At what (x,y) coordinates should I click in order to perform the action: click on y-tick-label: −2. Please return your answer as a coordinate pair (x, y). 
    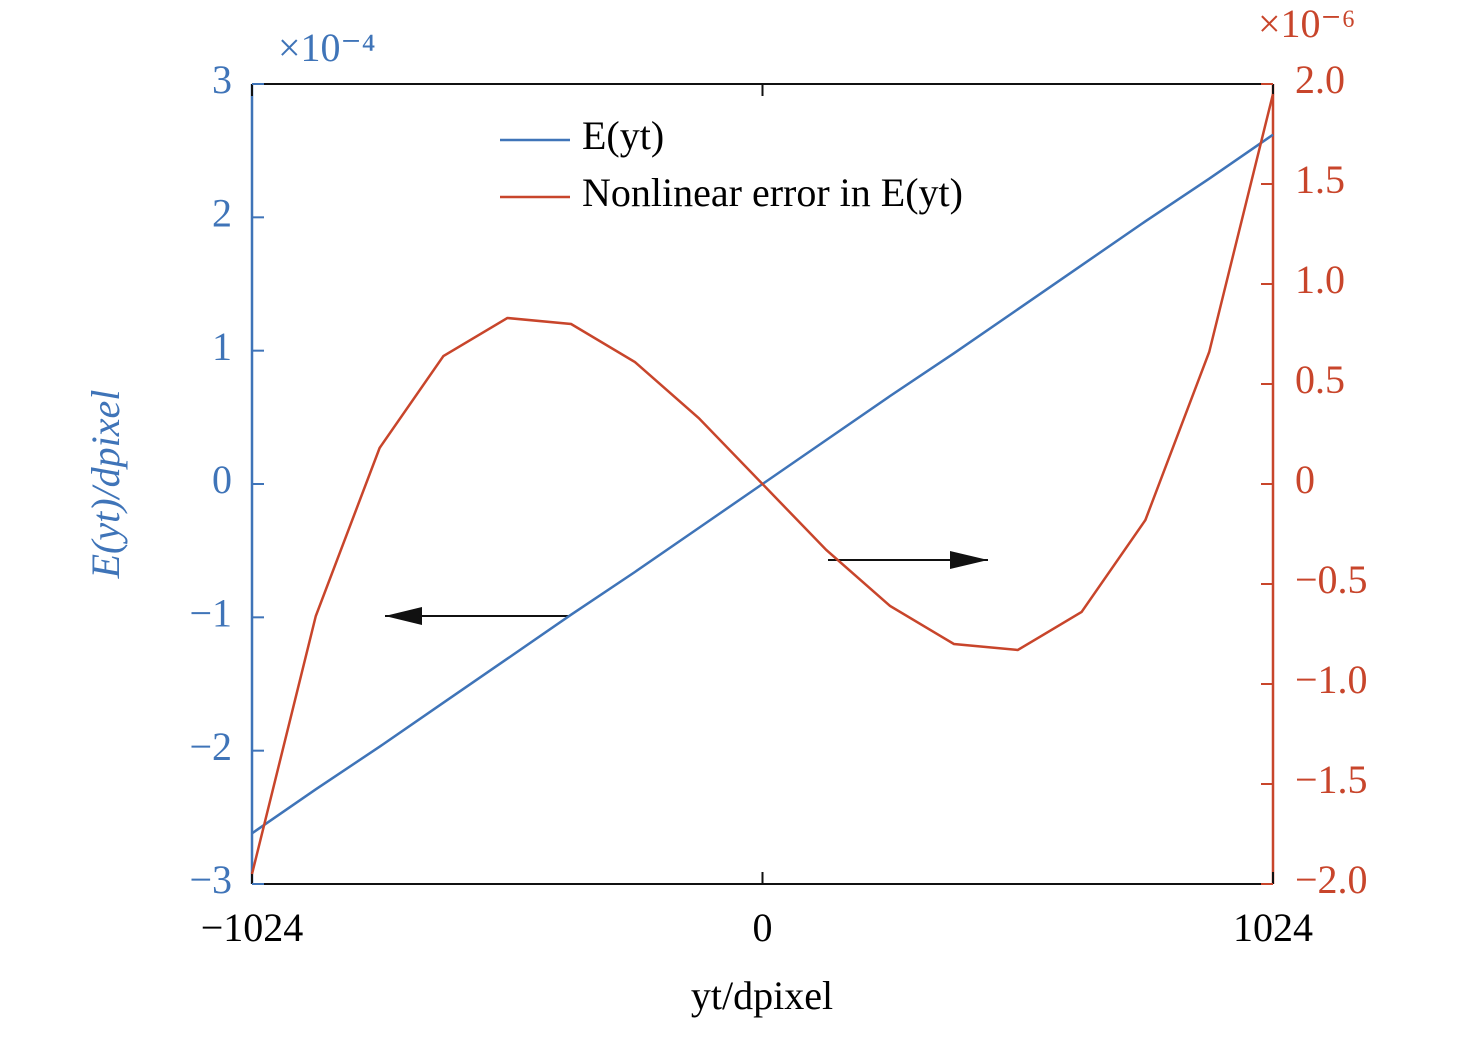
    Looking at the image, I should click on (210, 746).